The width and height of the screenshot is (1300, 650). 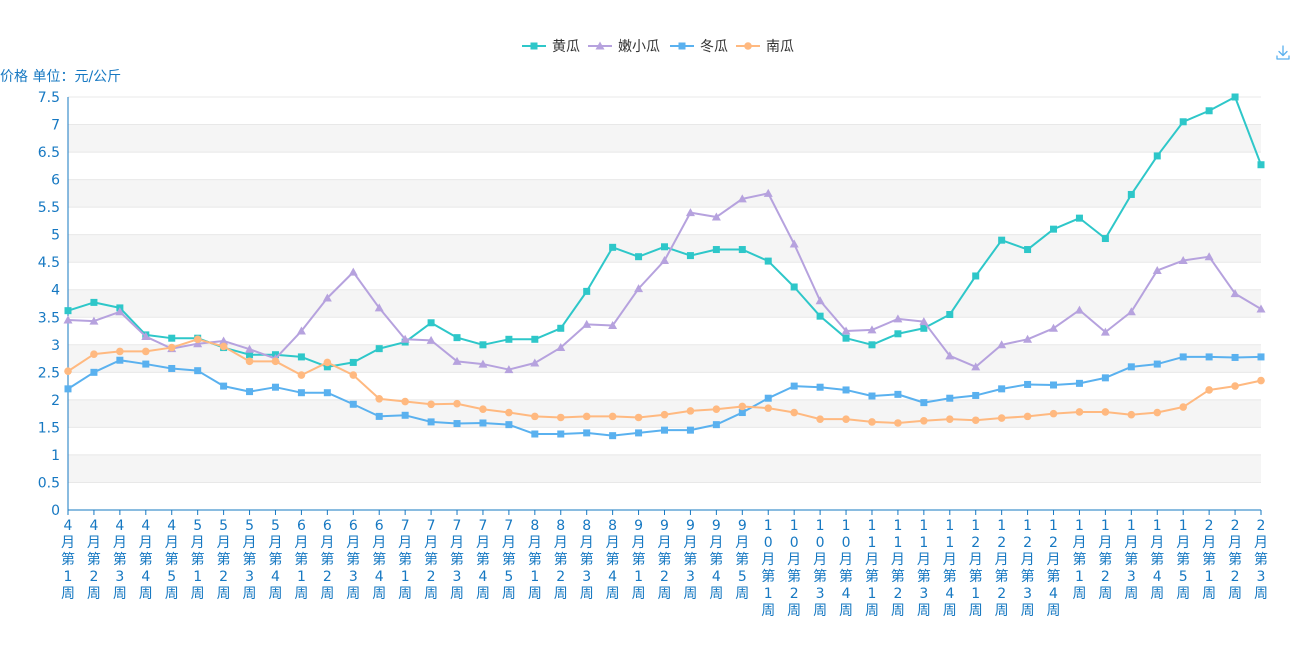 I want to click on x-tick-label: 1 1 月第 3 周, so click(x=924, y=568).